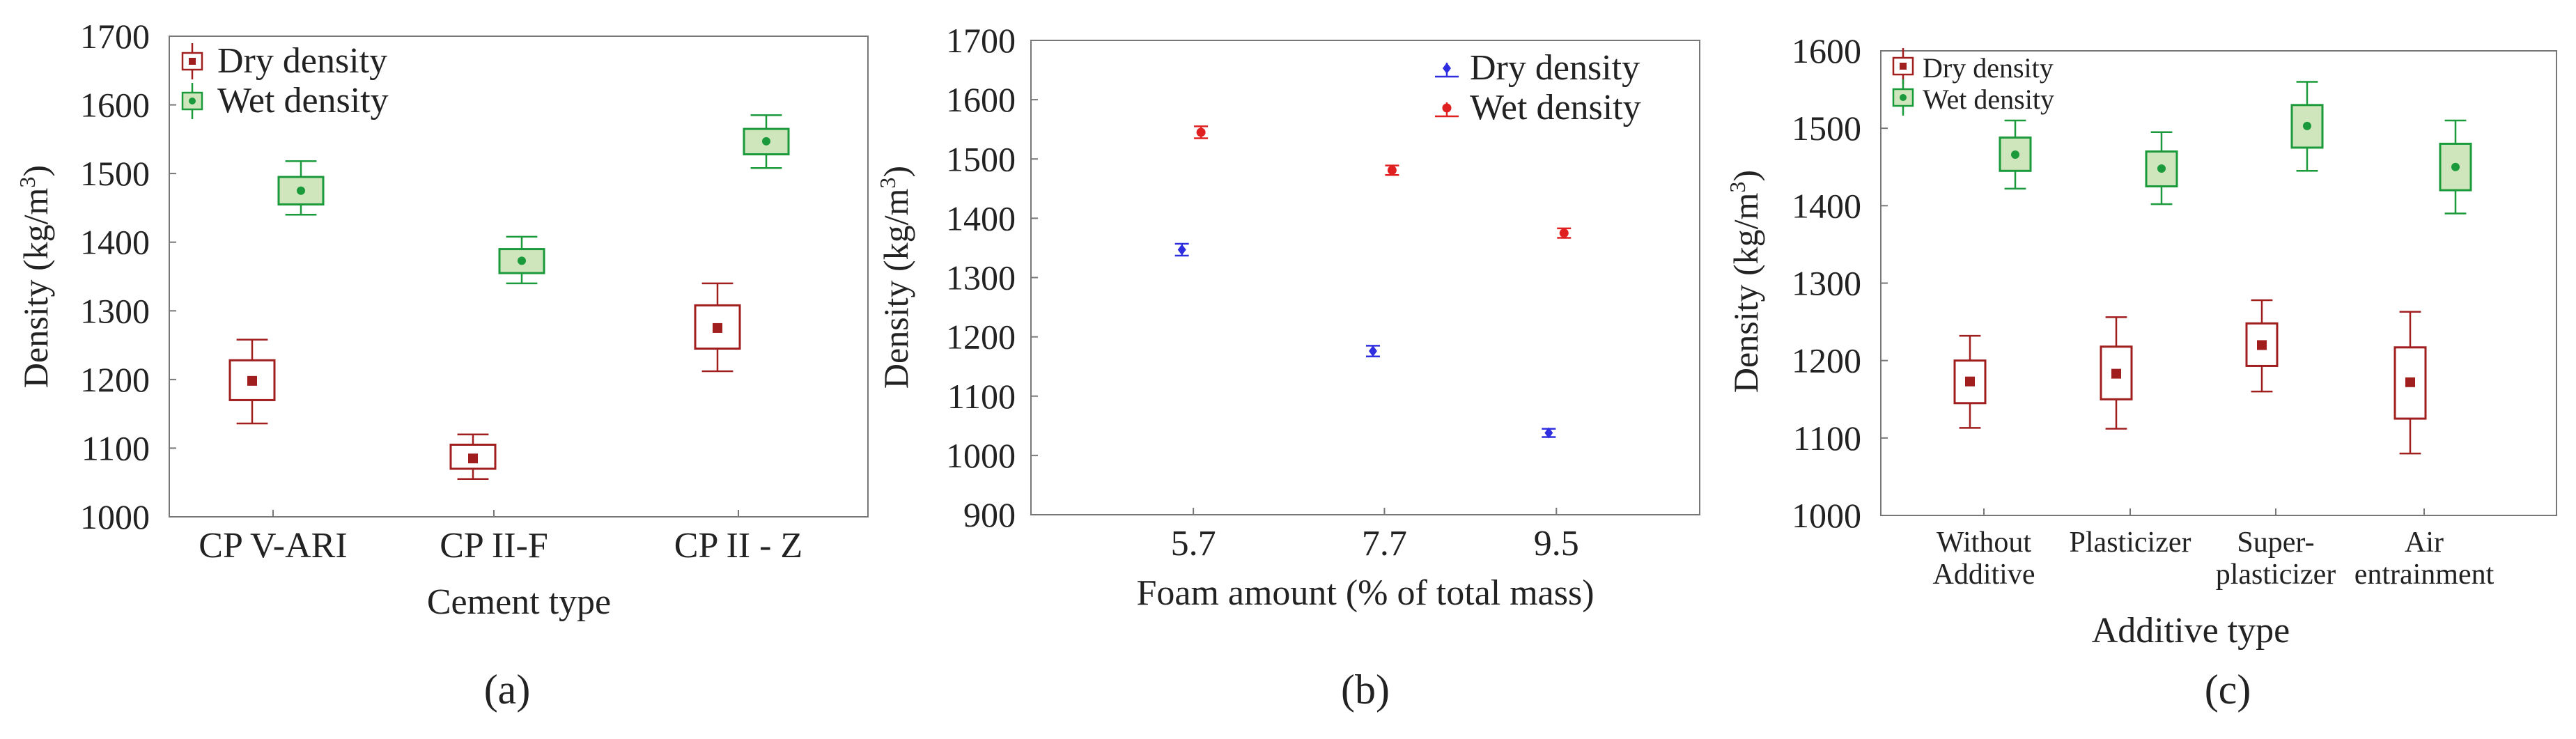 The image size is (2576, 739). Describe the element at coordinates (2191, 631) in the screenshot. I see `panel-c-xlabel: Additive type` at that location.